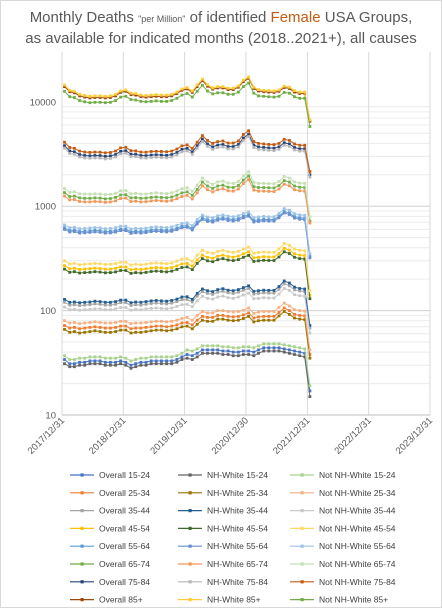  Describe the element at coordinates (124, 564) in the screenshot. I see `legend-label: Overall 65-74` at that location.